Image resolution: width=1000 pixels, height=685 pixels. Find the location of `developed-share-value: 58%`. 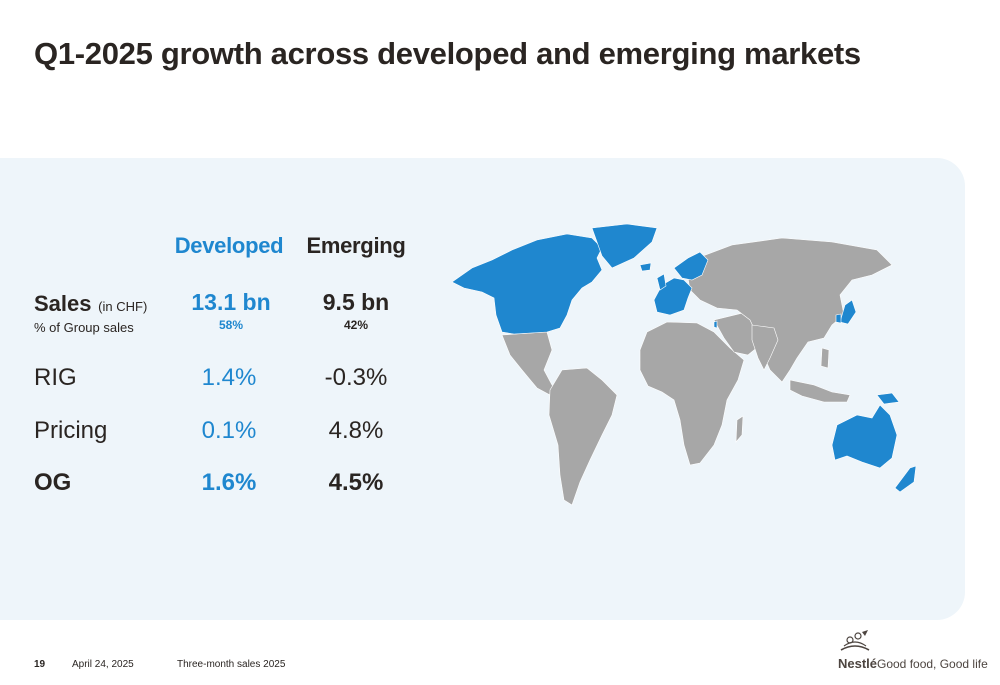

developed-share-value: 58% is located at coordinates (231, 325).